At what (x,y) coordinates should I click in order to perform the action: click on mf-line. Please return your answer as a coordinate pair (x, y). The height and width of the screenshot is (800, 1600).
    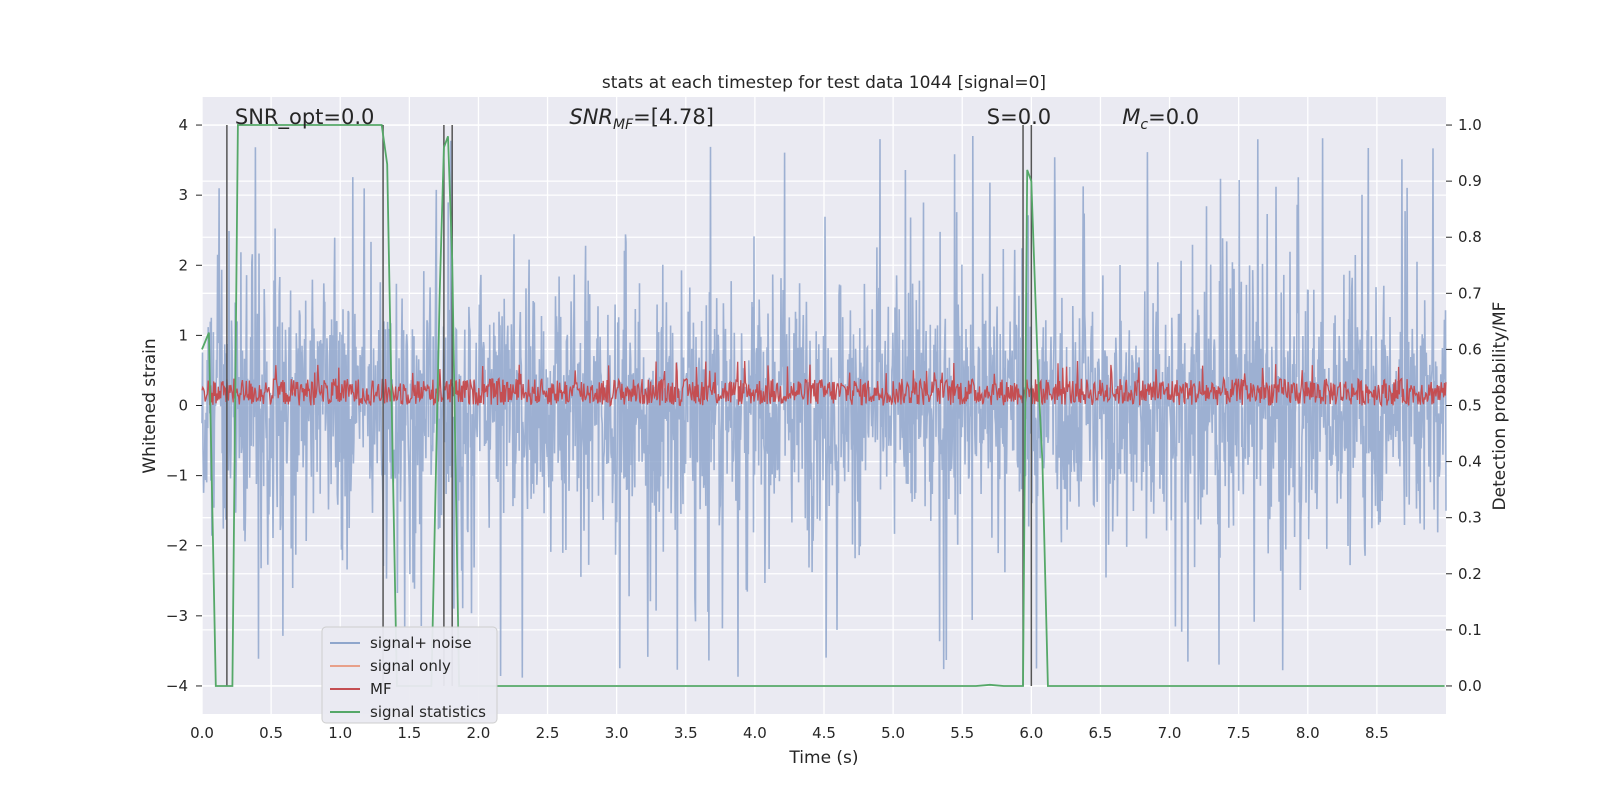
    Looking at the image, I should click on (824, 384).